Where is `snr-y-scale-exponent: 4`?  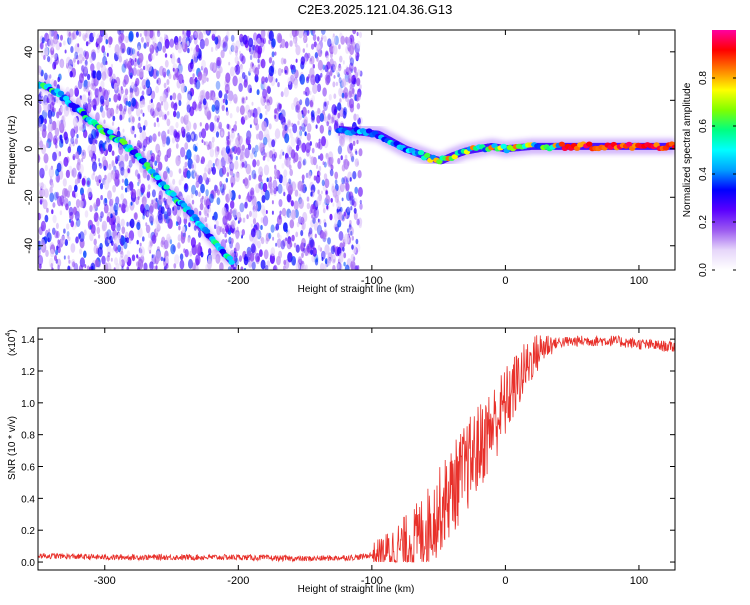 snr-y-scale-exponent: 4 is located at coordinates (8, 335).